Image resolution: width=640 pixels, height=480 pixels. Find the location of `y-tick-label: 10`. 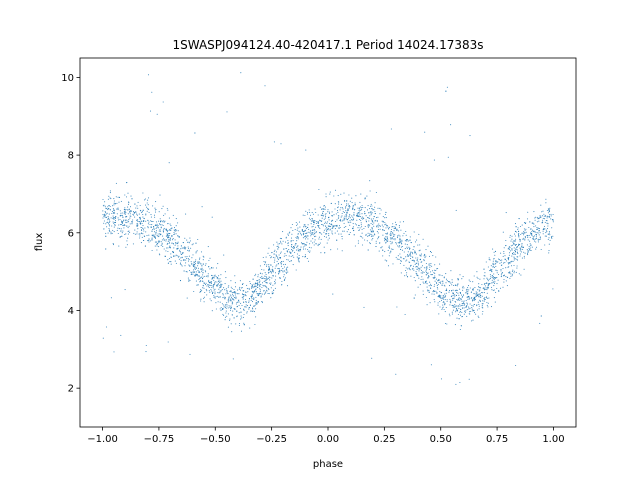

y-tick-label: 10 is located at coordinates (67, 78).